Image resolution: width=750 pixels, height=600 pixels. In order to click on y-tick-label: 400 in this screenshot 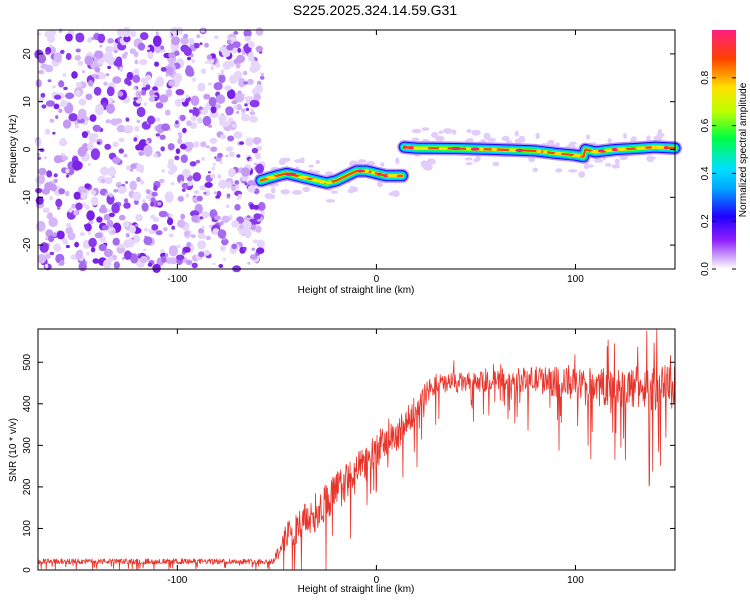, I will do `click(27, 403)`.